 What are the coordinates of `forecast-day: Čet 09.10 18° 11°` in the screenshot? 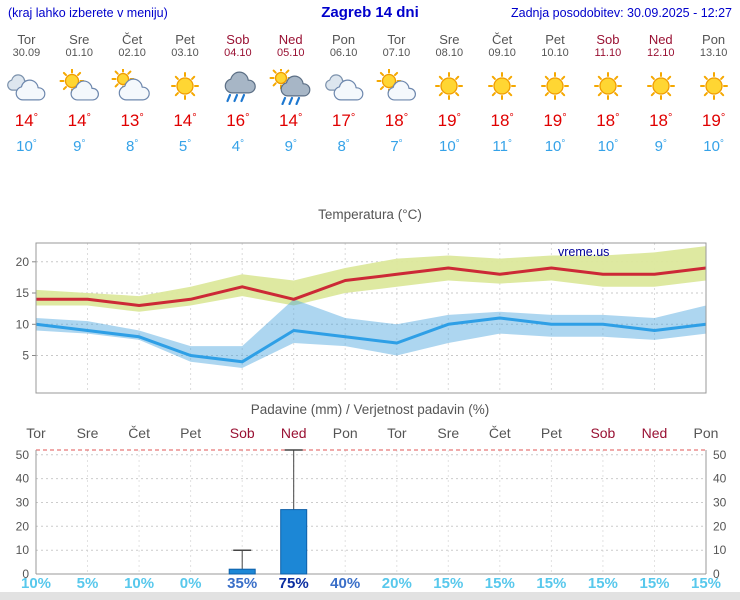 It's located at (502, 92).